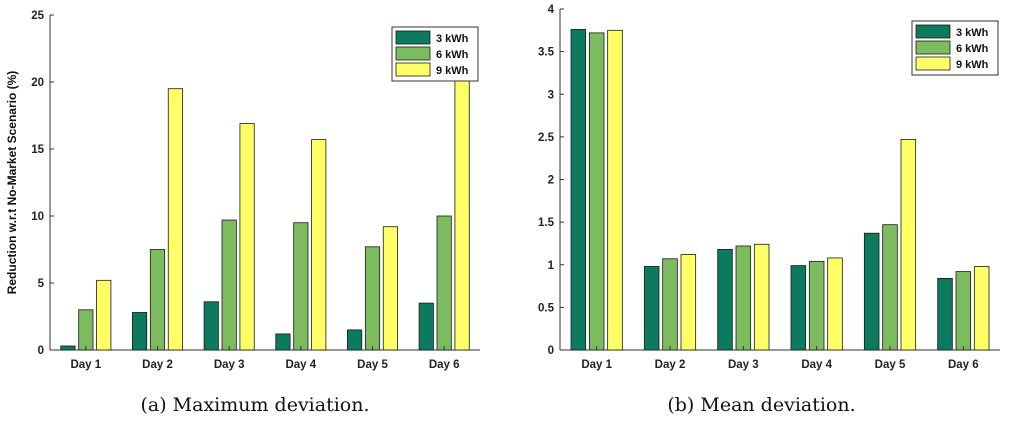 This screenshot has height=422, width=1013. What do you see at coordinates (41, 284) in the screenshot?
I see `y-tick-label: 5` at bounding box center [41, 284].